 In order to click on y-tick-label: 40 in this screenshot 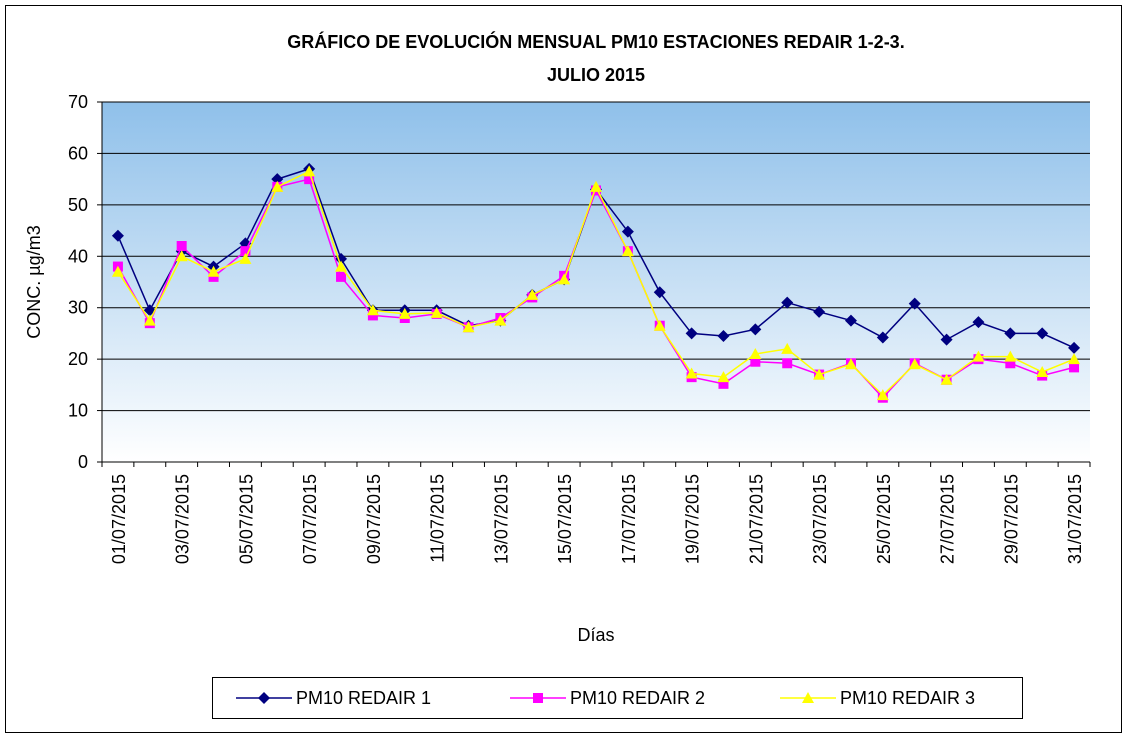, I will do `click(78, 256)`.